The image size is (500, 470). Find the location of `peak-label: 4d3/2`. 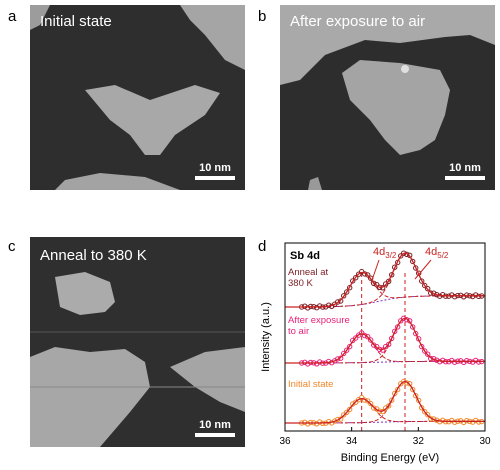

peak-label: 4d3/2 is located at coordinates (385, 253).